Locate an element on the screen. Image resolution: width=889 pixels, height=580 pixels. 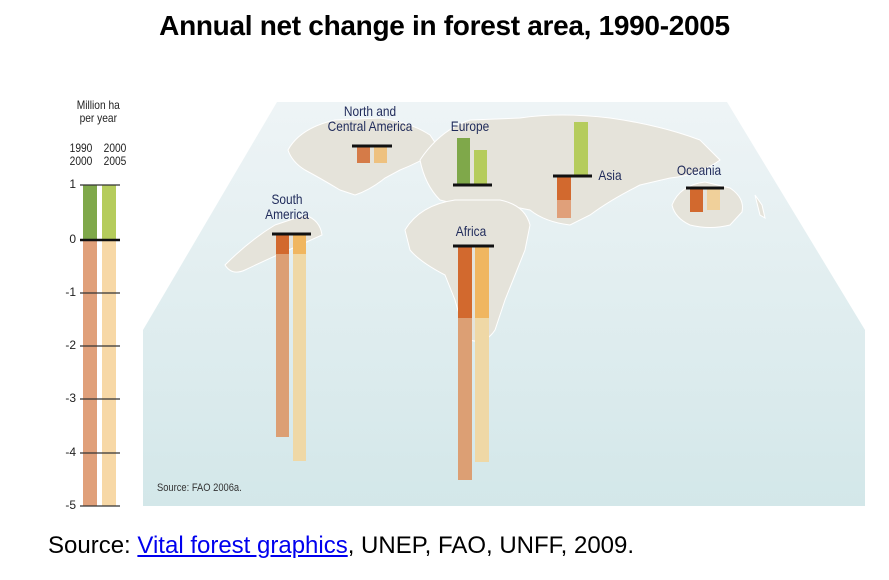
footer-suffix: , UNEP, FAO, UNFF, 2009. is located at coordinates (491, 545).